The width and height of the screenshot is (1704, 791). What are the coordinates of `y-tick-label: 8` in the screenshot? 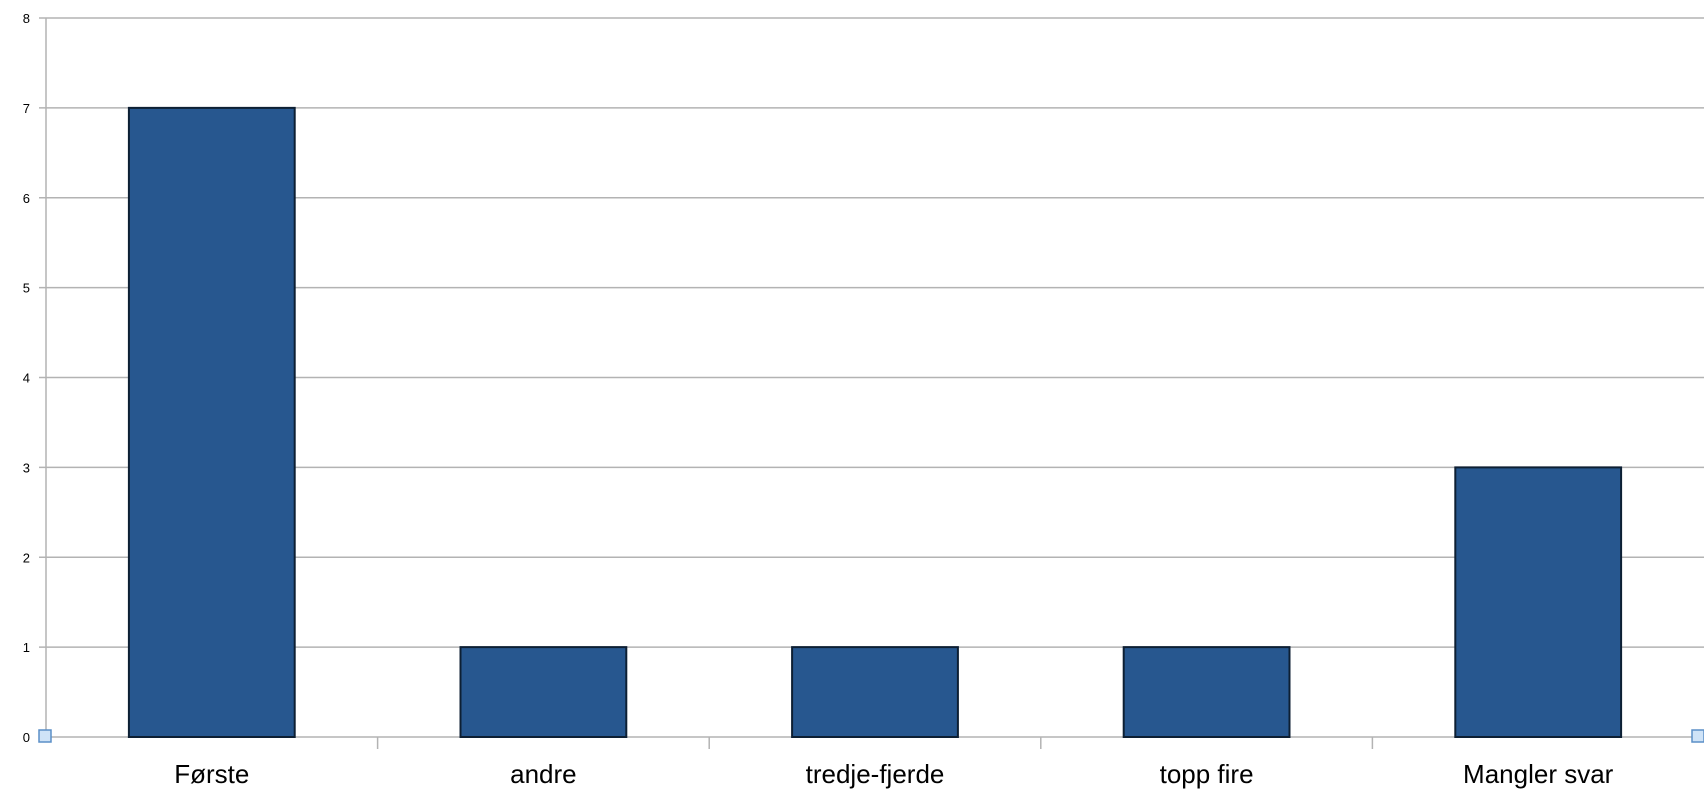 It's located at (26, 18).